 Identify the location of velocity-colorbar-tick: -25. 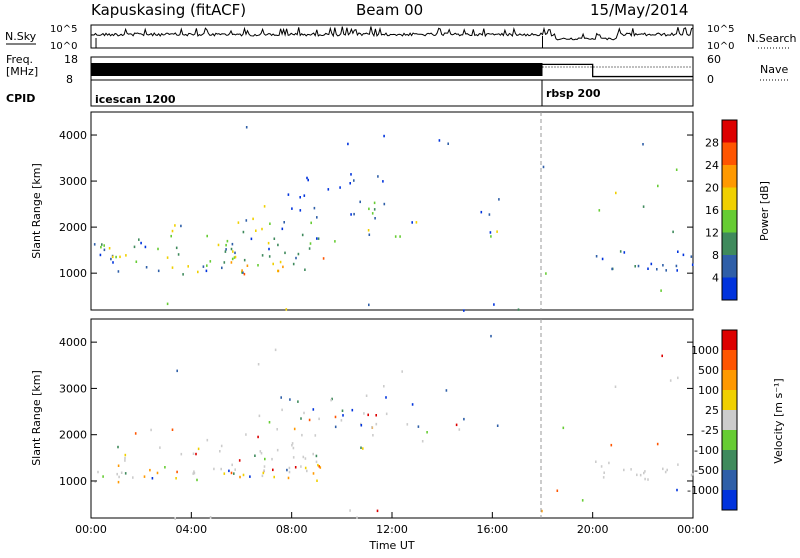
(710, 430).